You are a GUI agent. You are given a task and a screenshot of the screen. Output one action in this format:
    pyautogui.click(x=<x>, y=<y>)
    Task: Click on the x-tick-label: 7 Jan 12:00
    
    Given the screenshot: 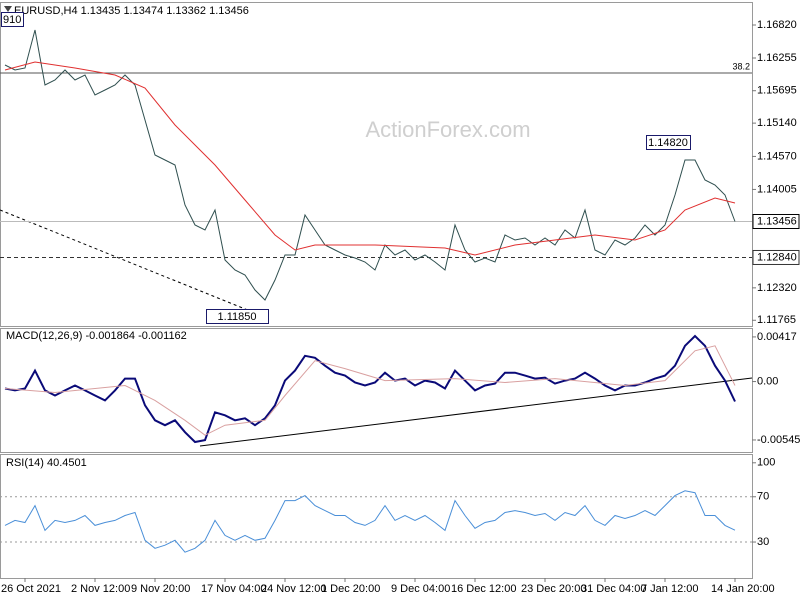 What is the action you would take?
    pyautogui.click(x=670, y=589)
    